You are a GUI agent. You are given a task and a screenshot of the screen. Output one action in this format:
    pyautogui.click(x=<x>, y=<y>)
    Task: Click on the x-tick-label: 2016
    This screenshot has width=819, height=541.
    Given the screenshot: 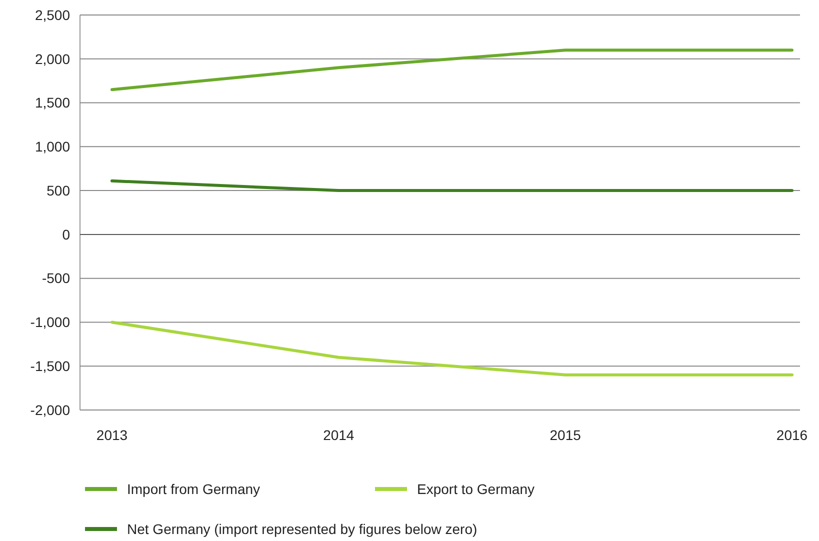 What is the action you would take?
    pyautogui.click(x=792, y=435)
    